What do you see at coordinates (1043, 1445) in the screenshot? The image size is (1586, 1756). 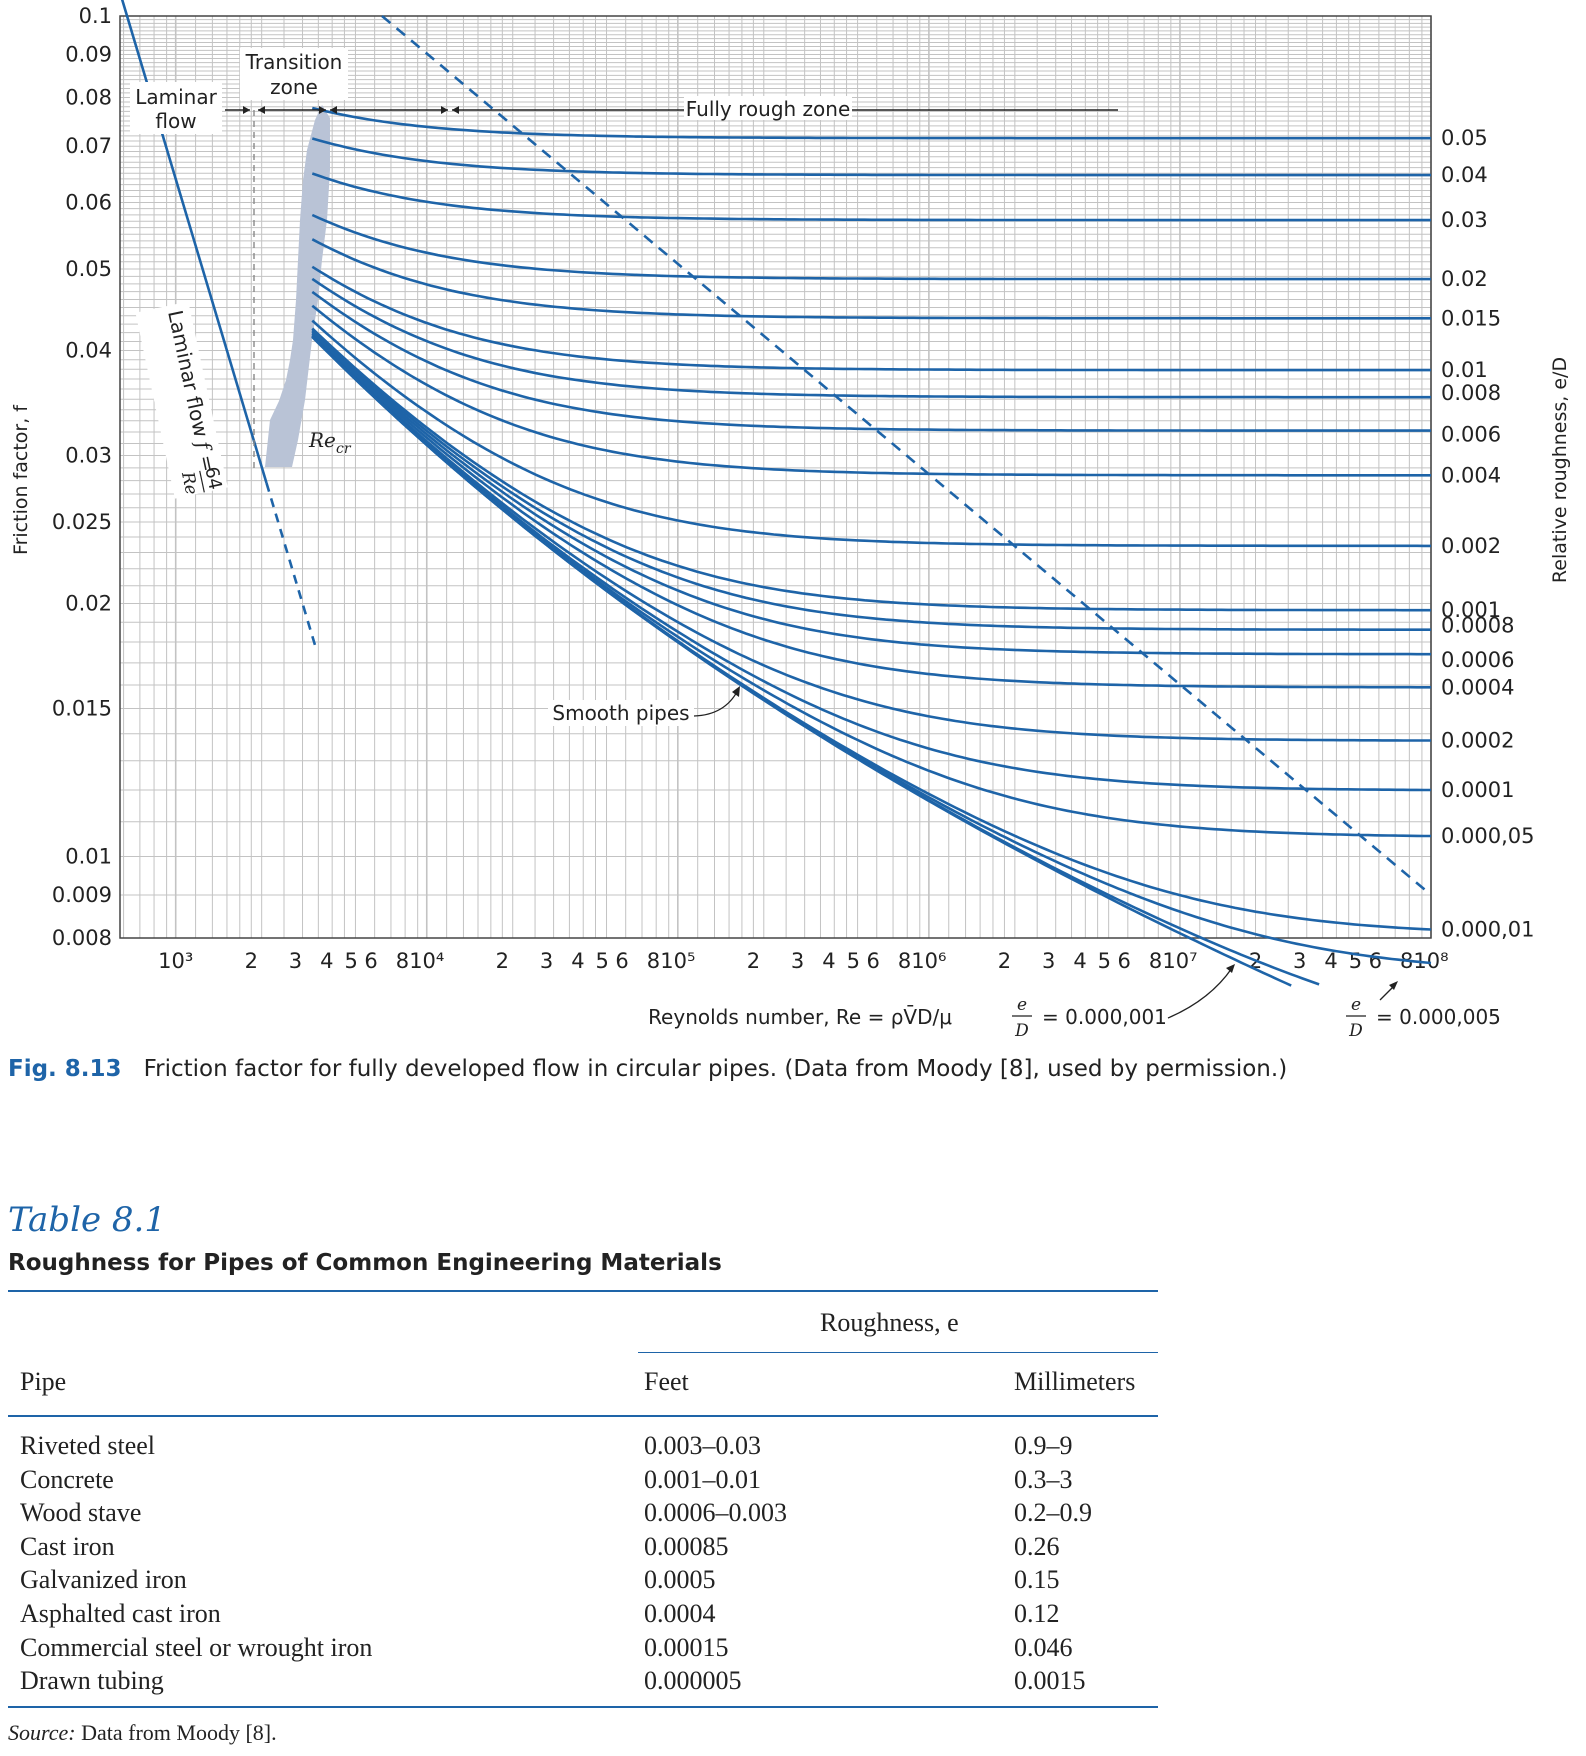 I see `cell-millimeters: 0.9–9` at bounding box center [1043, 1445].